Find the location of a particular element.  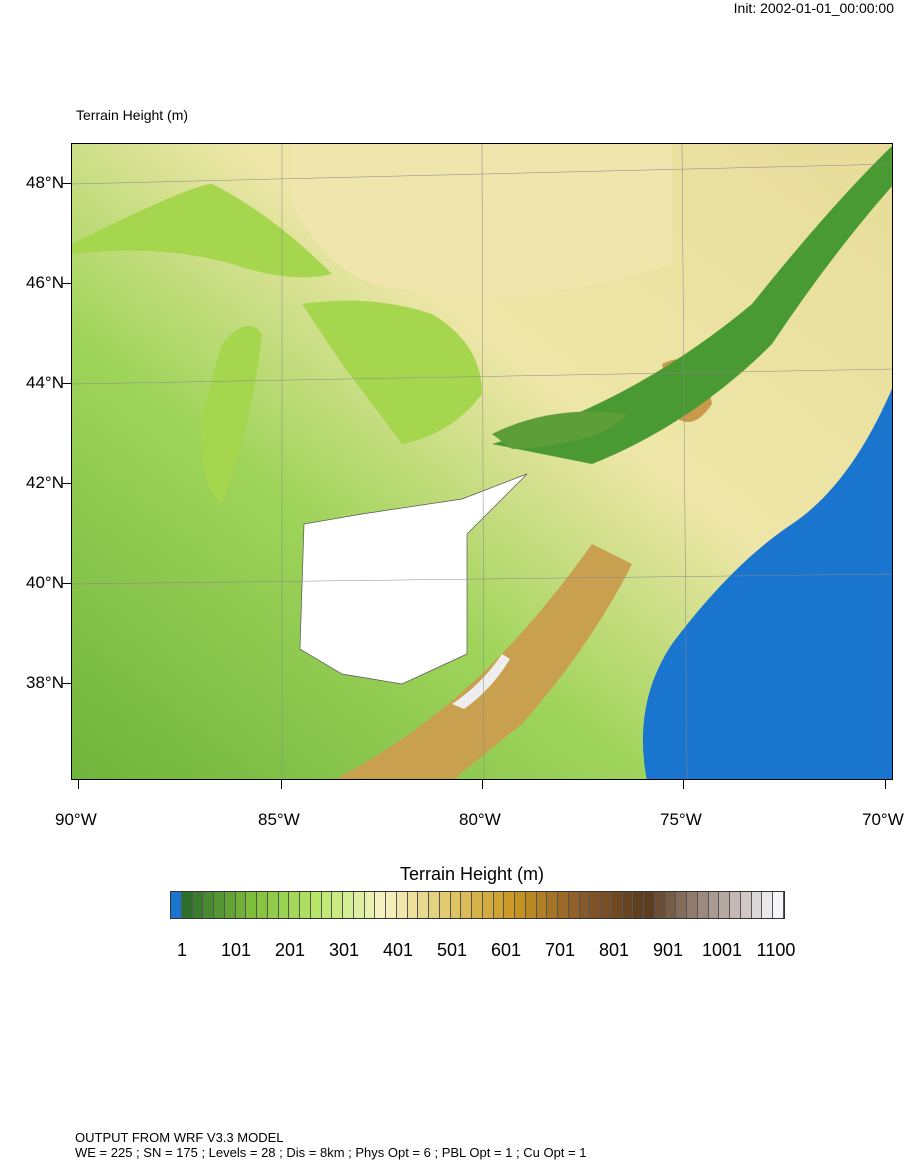

lat-label: 46°N is located at coordinates (45, 282).